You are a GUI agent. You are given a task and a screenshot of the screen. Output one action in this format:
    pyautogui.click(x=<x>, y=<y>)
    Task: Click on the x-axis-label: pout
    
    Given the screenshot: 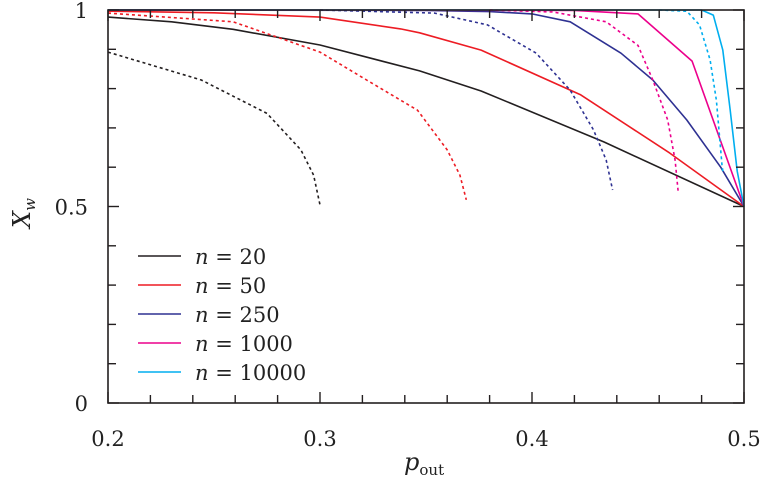 What is the action you would take?
    pyautogui.click(x=424, y=463)
    